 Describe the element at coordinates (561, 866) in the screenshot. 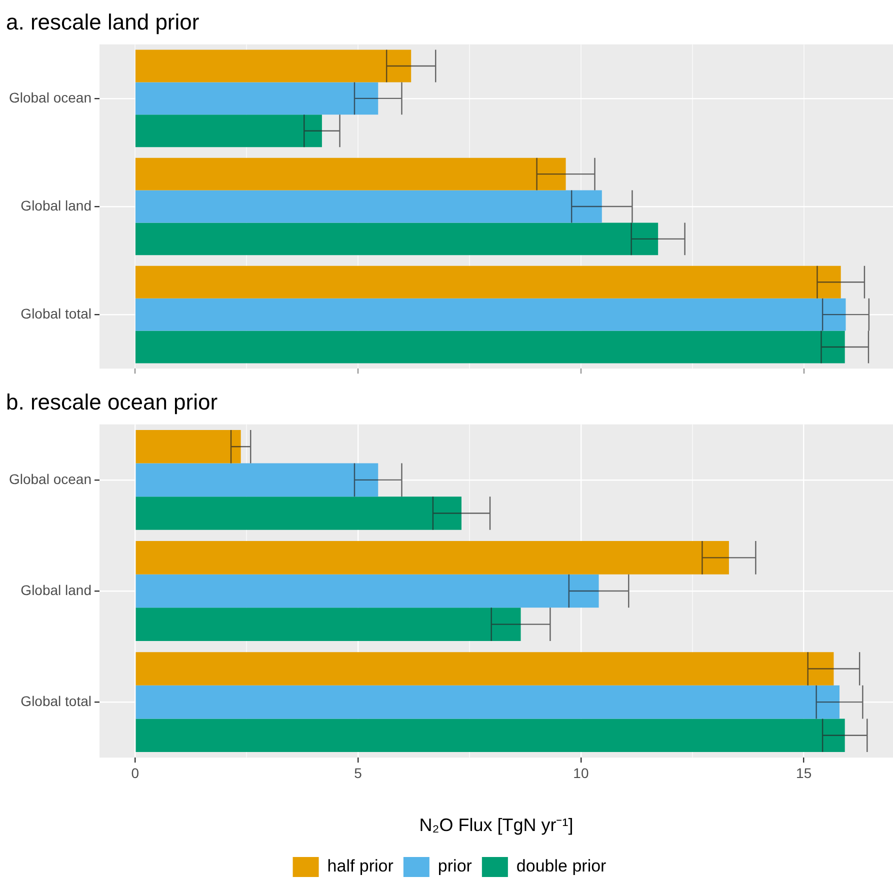

I see `legend-label: double prior` at that location.